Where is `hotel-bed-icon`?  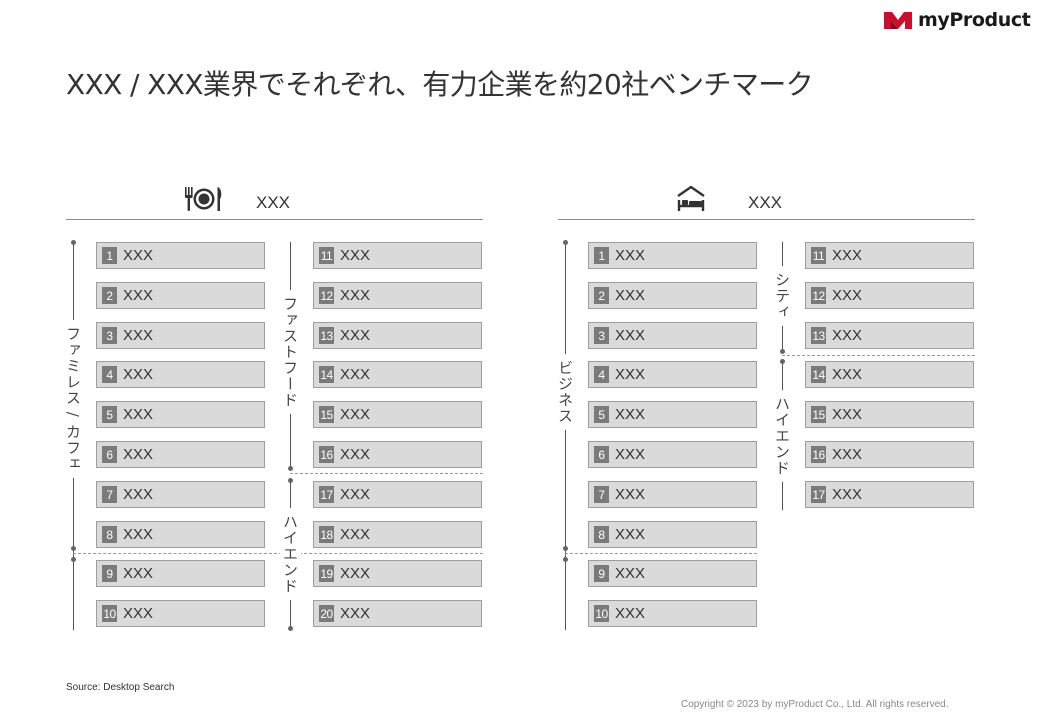
hotel-bed-icon is located at coordinates (691, 198).